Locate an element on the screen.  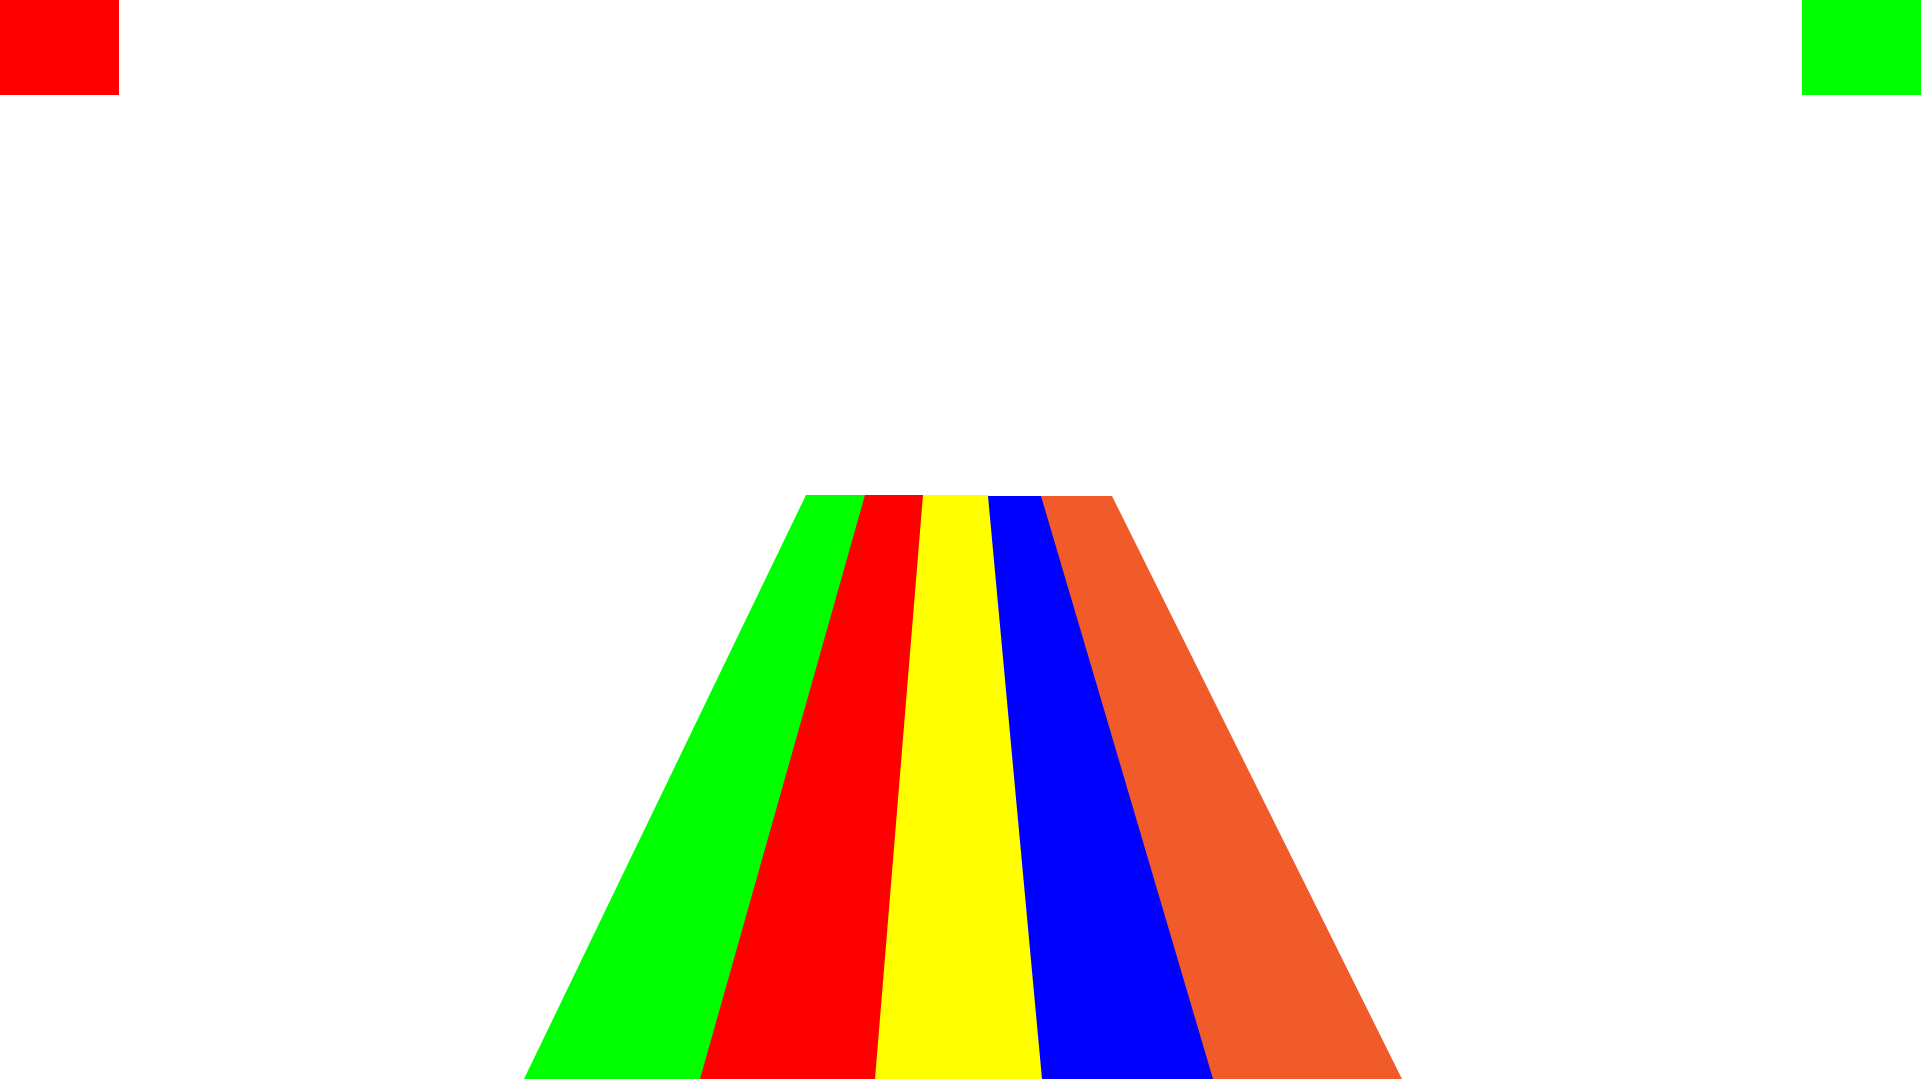
right-corner-button is located at coordinates (1861, 47).